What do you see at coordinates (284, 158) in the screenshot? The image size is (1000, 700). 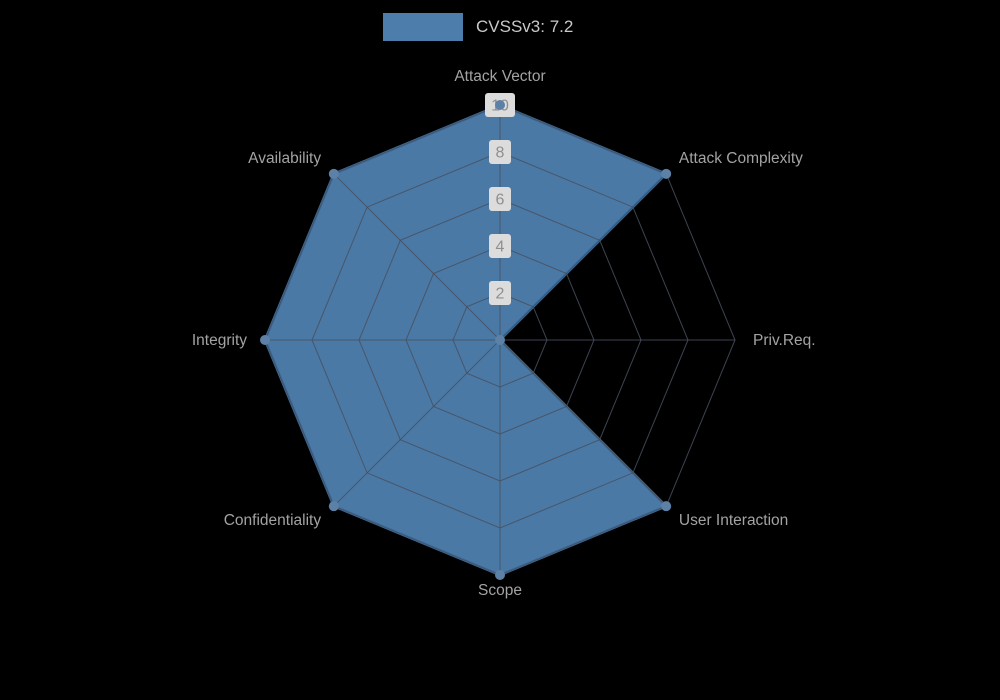 I see `axis-label-availability: Availability` at bounding box center [284, 158].